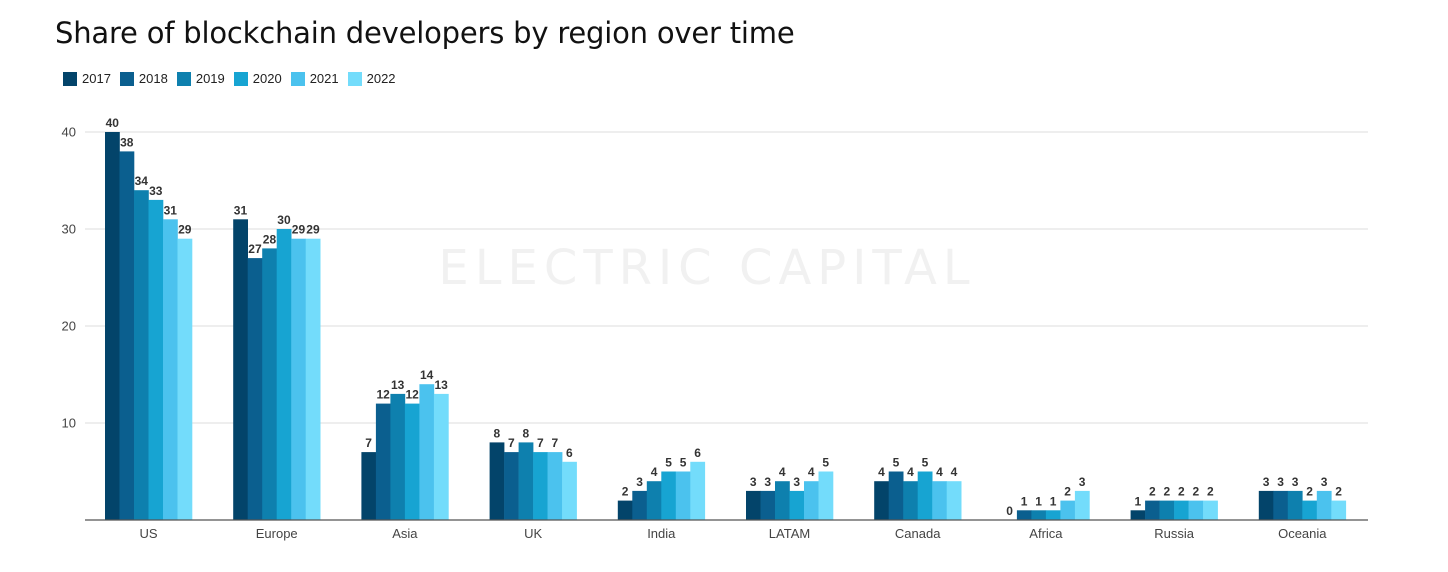 Image resolution: width=1448 pixels, height=572 pixels. What do you see at coordinates (661, 533) in the screenshot?
I see `x-tick-label: India` at bounding box center [661, 533].